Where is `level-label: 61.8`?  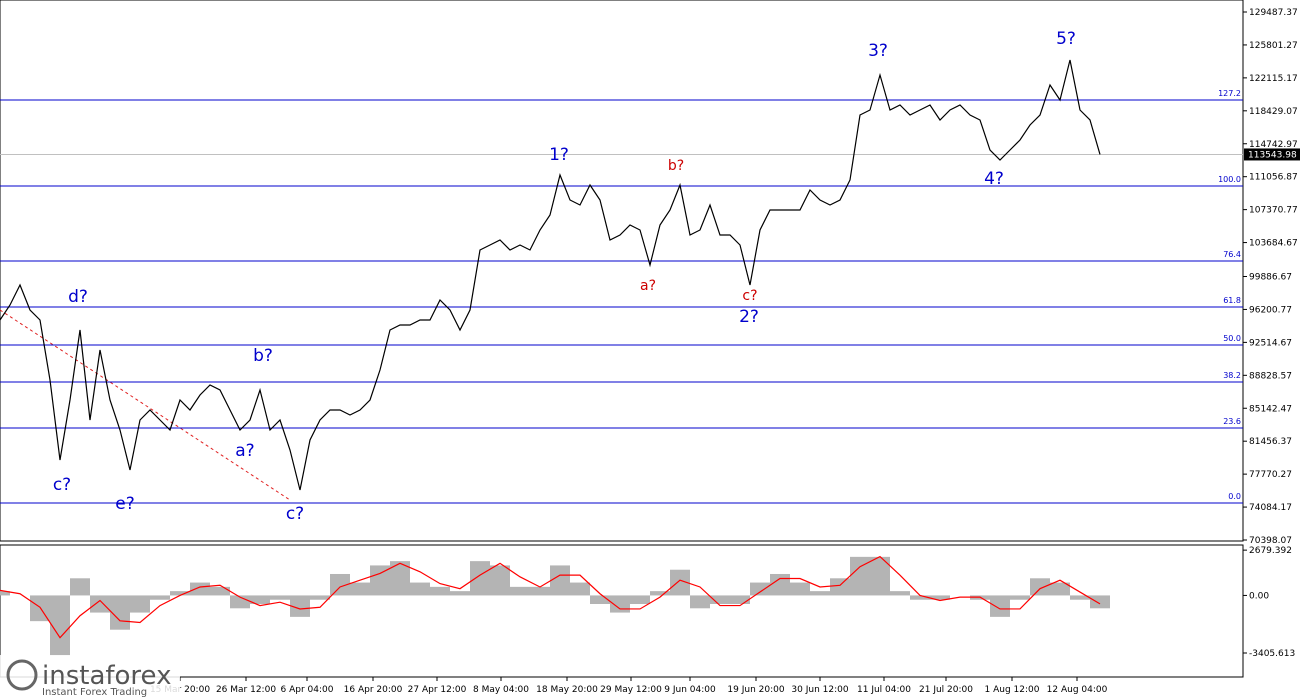
level-label: 61.8 is located at coordinates (1232, 300).